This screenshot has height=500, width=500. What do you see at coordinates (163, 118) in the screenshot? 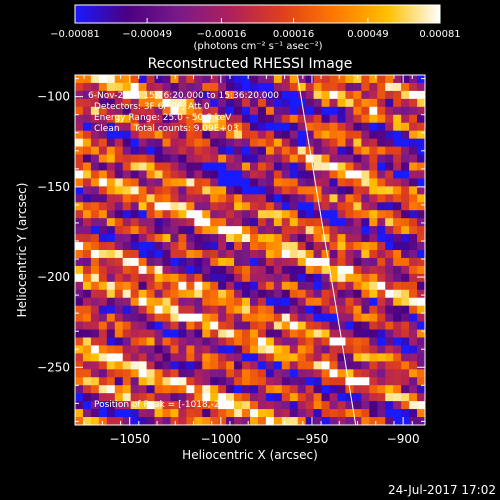
I see `energy-range-label: Energy Range: 25.0 - 50.0 keV` at bounding box center [163, 118].